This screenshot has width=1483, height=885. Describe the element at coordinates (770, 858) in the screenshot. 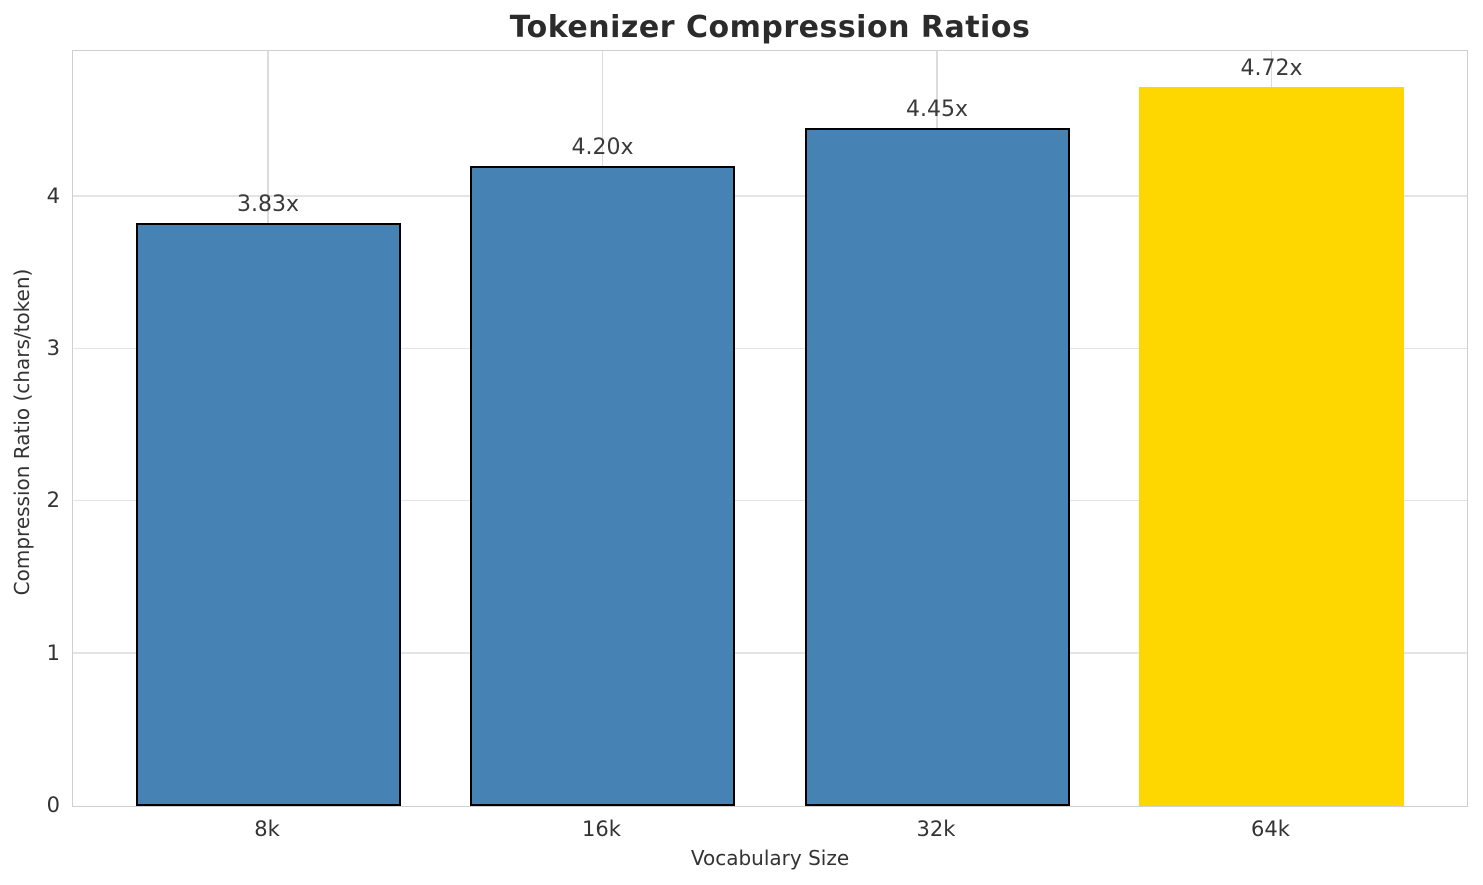

I see `x-axis-label: Vocabulary Size` at that location.